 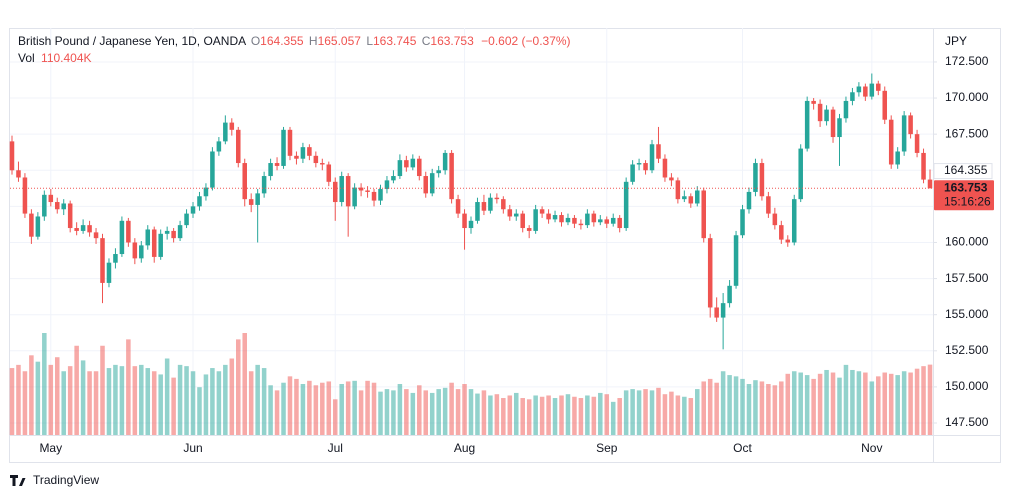 What do you see at coordinates (956, 41) in the screenshot?
I see `currency: JPY` at bounding box center [956, 41].